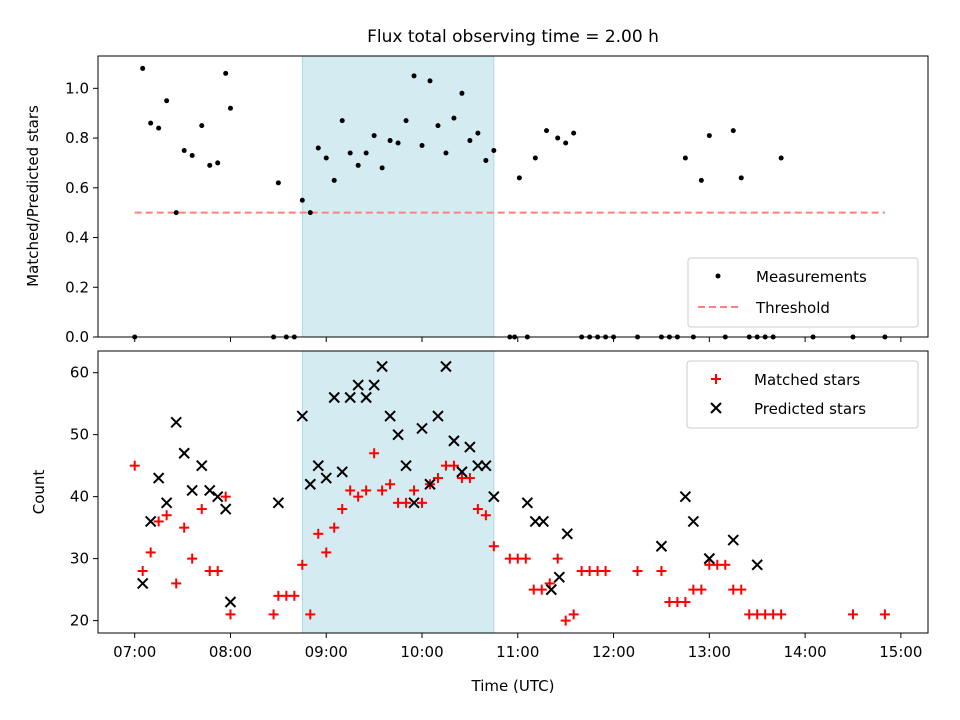 This screenshot has width=960, height=720. What do you see at coordinates (421, 652) in the screenshot?
I see `xtick-label: 10:00` at bounding box center [421, 652].